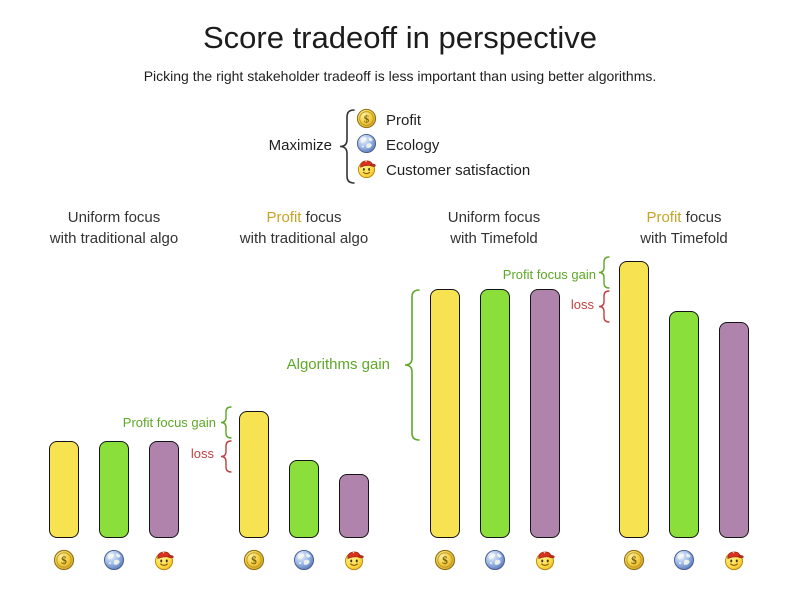 This screenshot has width=800, height=600. Describe the element at coordinates (400, 37) in the screenshot. I see `chart-title: Score tradeoff in perspective` at that location.